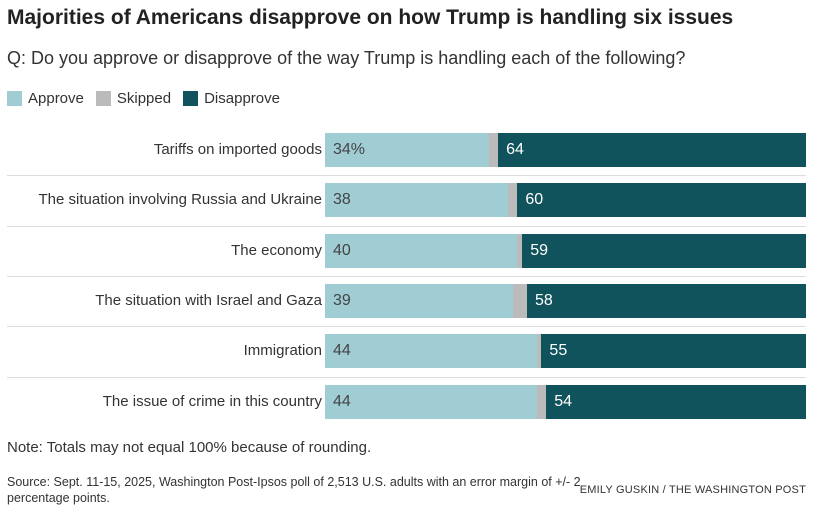 The width and height of the screenshot is (823, 514). Describe the element at coordinates (652, 150) in the screenshot. I see `bar-segment-disapprove: 64` at that location.